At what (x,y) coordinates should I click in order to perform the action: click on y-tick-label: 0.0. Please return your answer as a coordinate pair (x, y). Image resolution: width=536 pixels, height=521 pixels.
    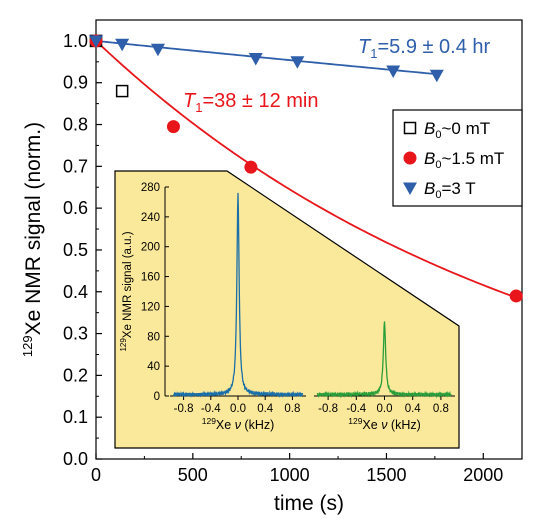
    Looking at the image, I should click on (75, 459).